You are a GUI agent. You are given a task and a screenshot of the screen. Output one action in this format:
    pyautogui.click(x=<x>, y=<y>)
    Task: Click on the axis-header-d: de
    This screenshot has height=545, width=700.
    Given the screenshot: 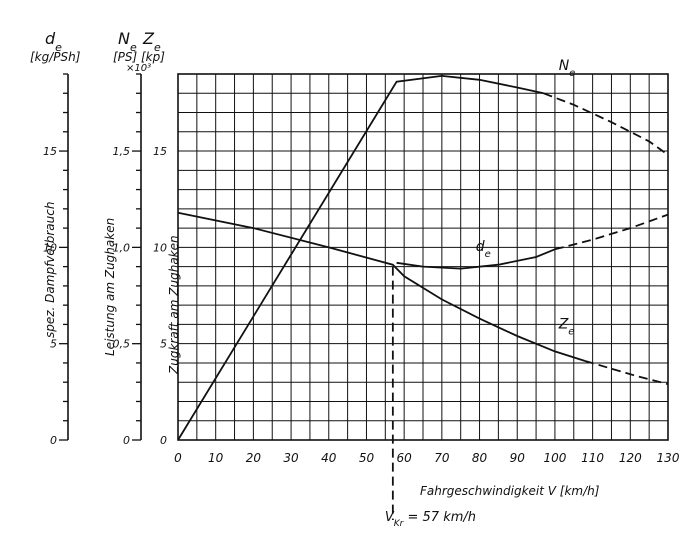 What is the action you would take?
    pyautogui.click(x=53, y=41)
    